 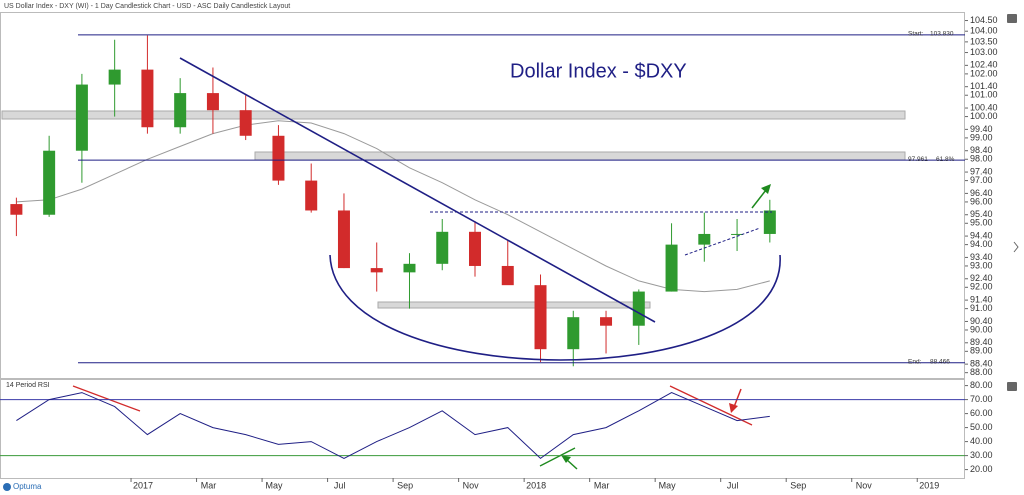 I want to click on y-tick-label: 104.50, so click(x=984, y=20).